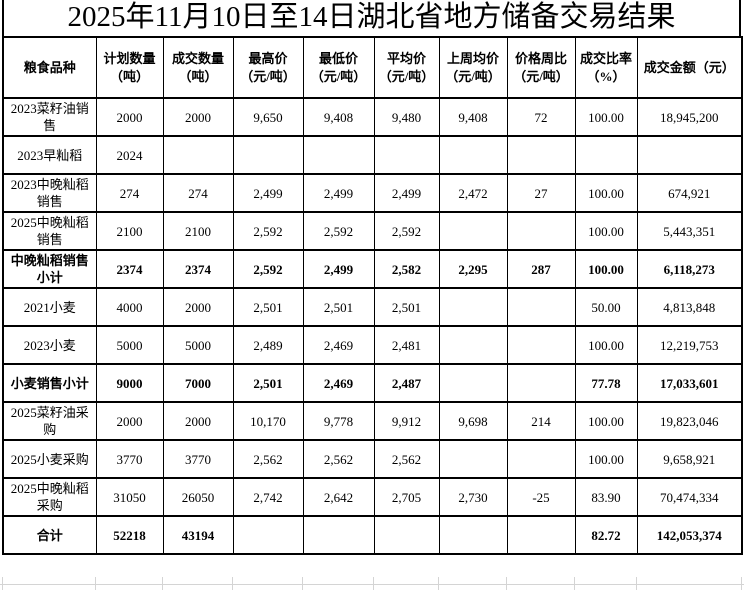  Describe the element at coordinates (338, 383) in the screenshot. I see `data-cell: 2,469` at that location.